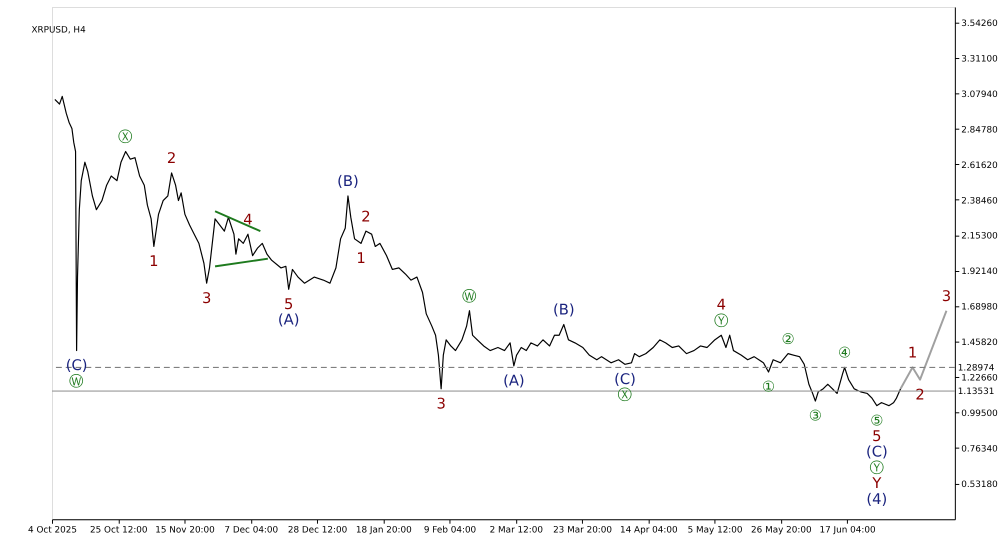  What do you see at coordinates (58, 31) in the screenshot?
I see `text: XRPUSD, H4` at bounding box center [58, 31].